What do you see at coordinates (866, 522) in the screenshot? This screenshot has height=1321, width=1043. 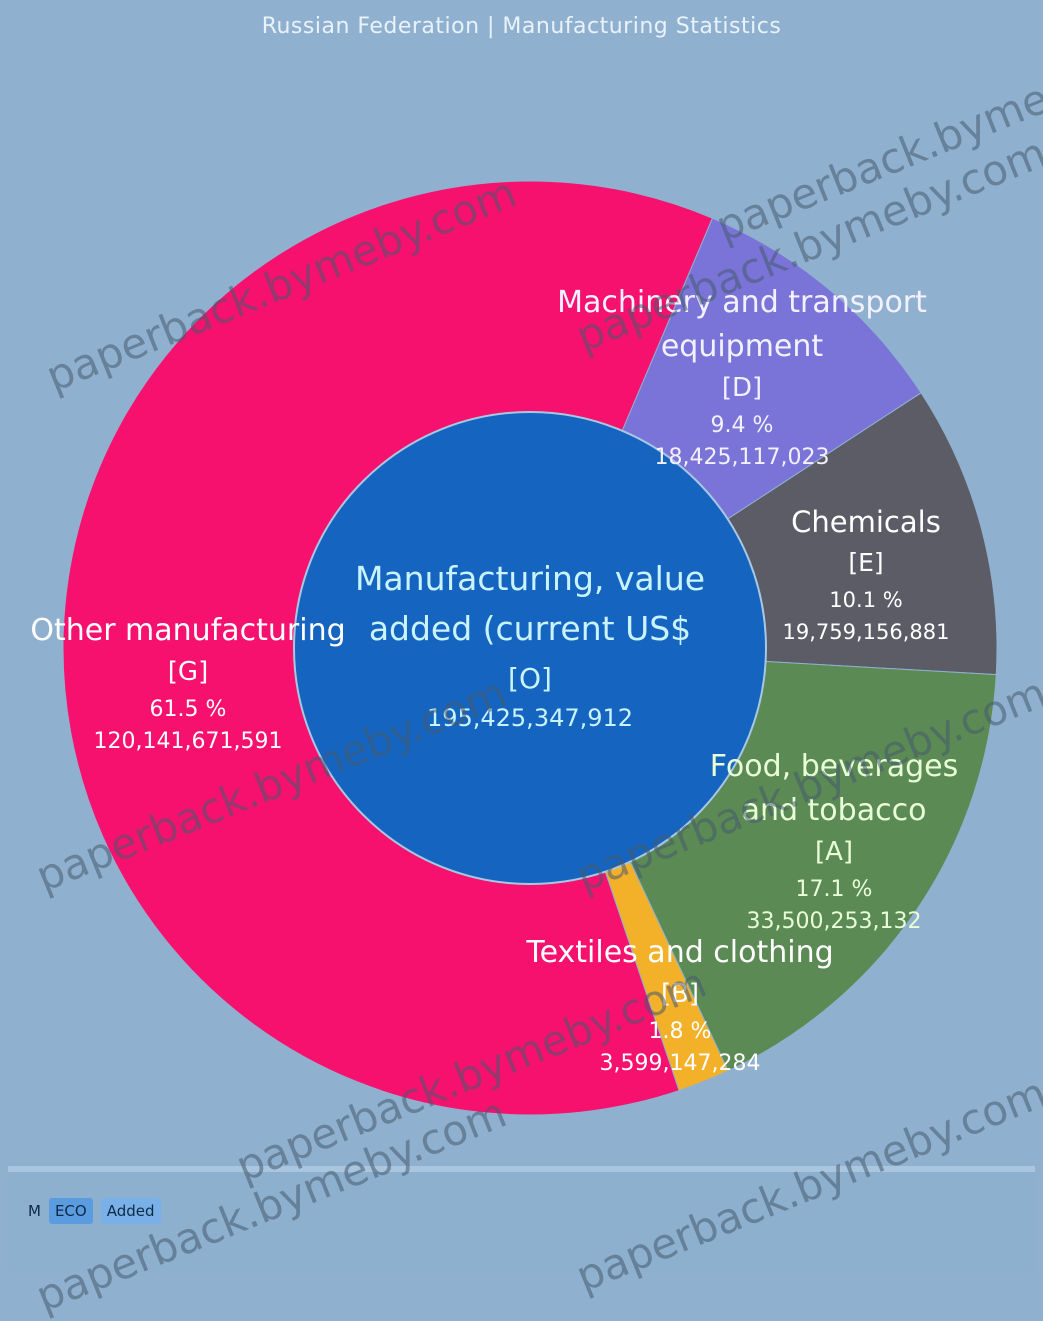 I see `label-chemicals-name-1: Chemicals` at bounding box center [866, 522].